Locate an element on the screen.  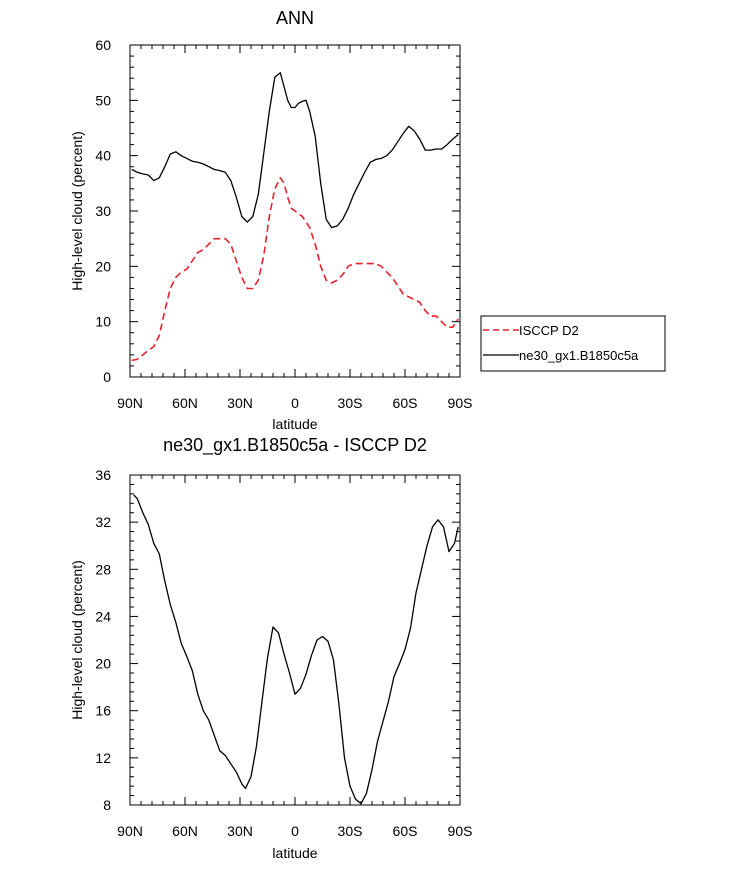
x-tick-label: 90N is located at coordinates (130, 403).